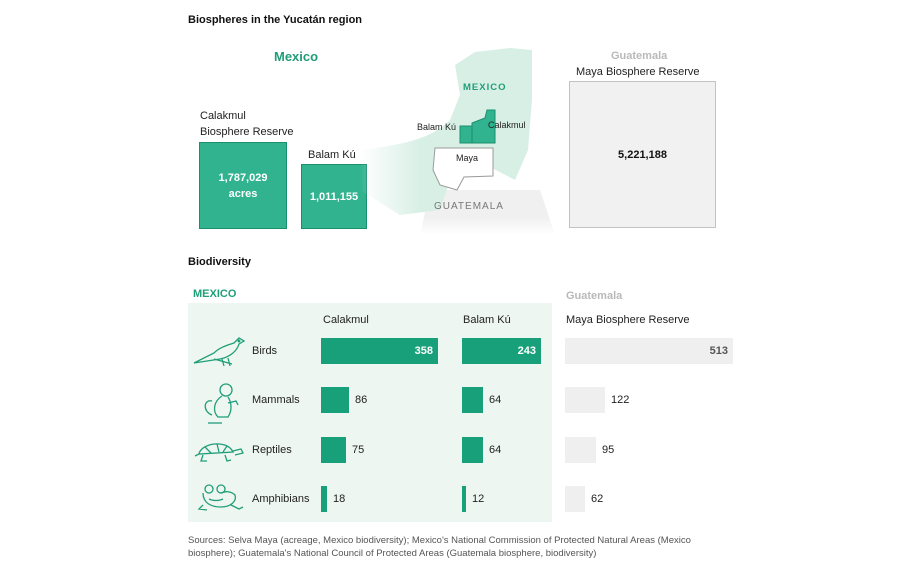 Image resolution: width=920 pixels, height=571 pixels. I want to click on yucatan-map: MEXICO GUATEMALA Balam Kú Calakmul Maya, so click(457, 141).